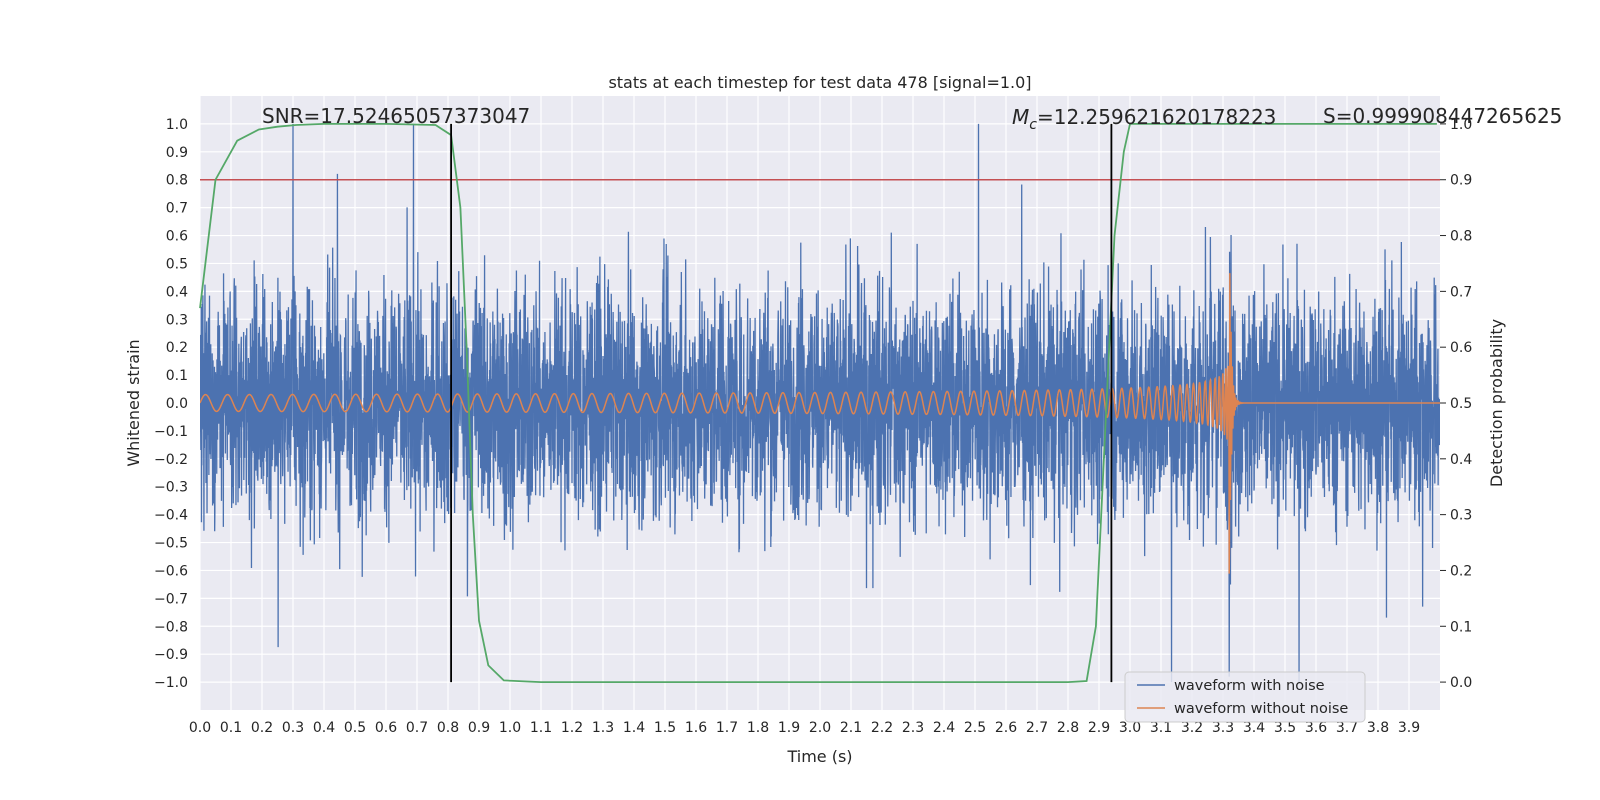  What do you see at coordinates (1006, 728) in the screenshot?
I see `x-tick-label: 2.6` at bounding box center [1006, 728].